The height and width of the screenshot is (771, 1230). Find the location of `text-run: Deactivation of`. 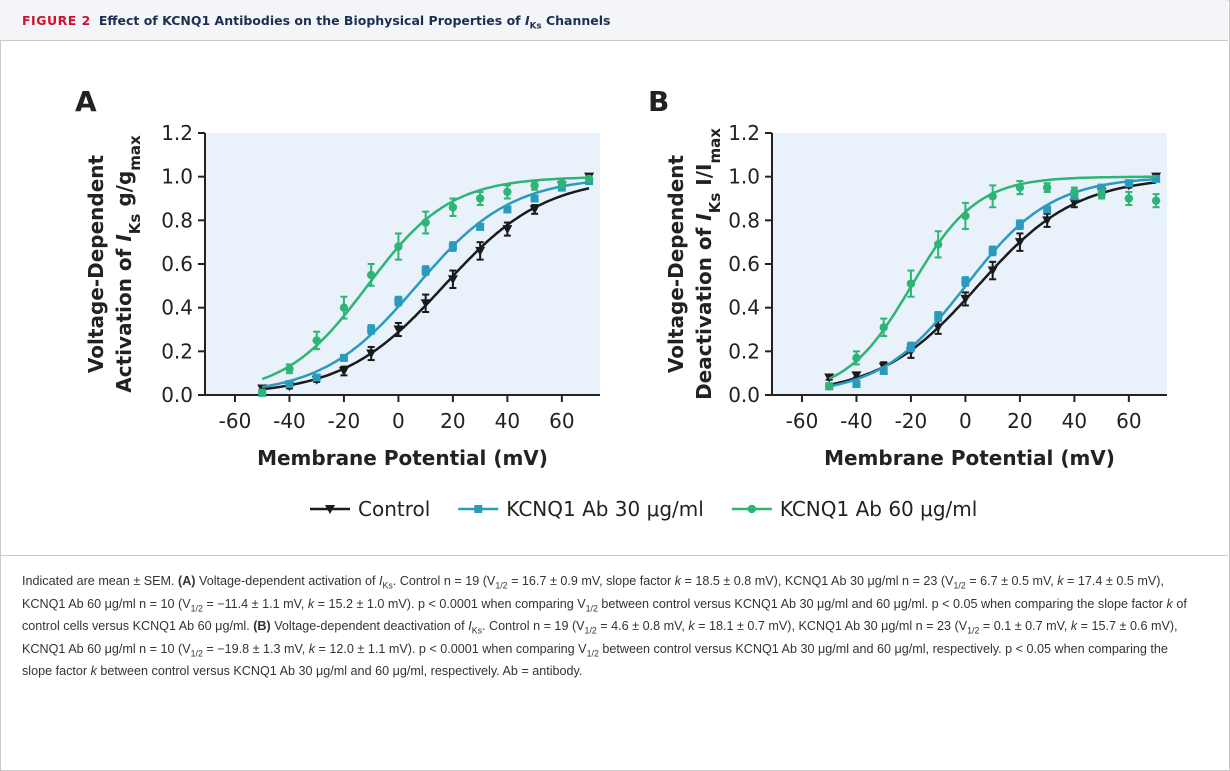

text-run: Deactivation of is located at coordinates (704, 310).